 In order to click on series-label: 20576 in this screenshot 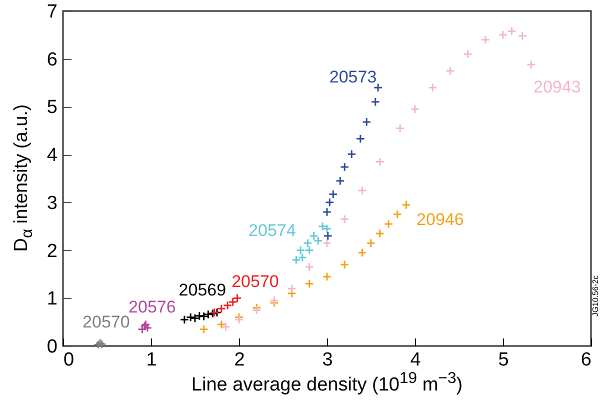, I will do `click(152, 306)`.